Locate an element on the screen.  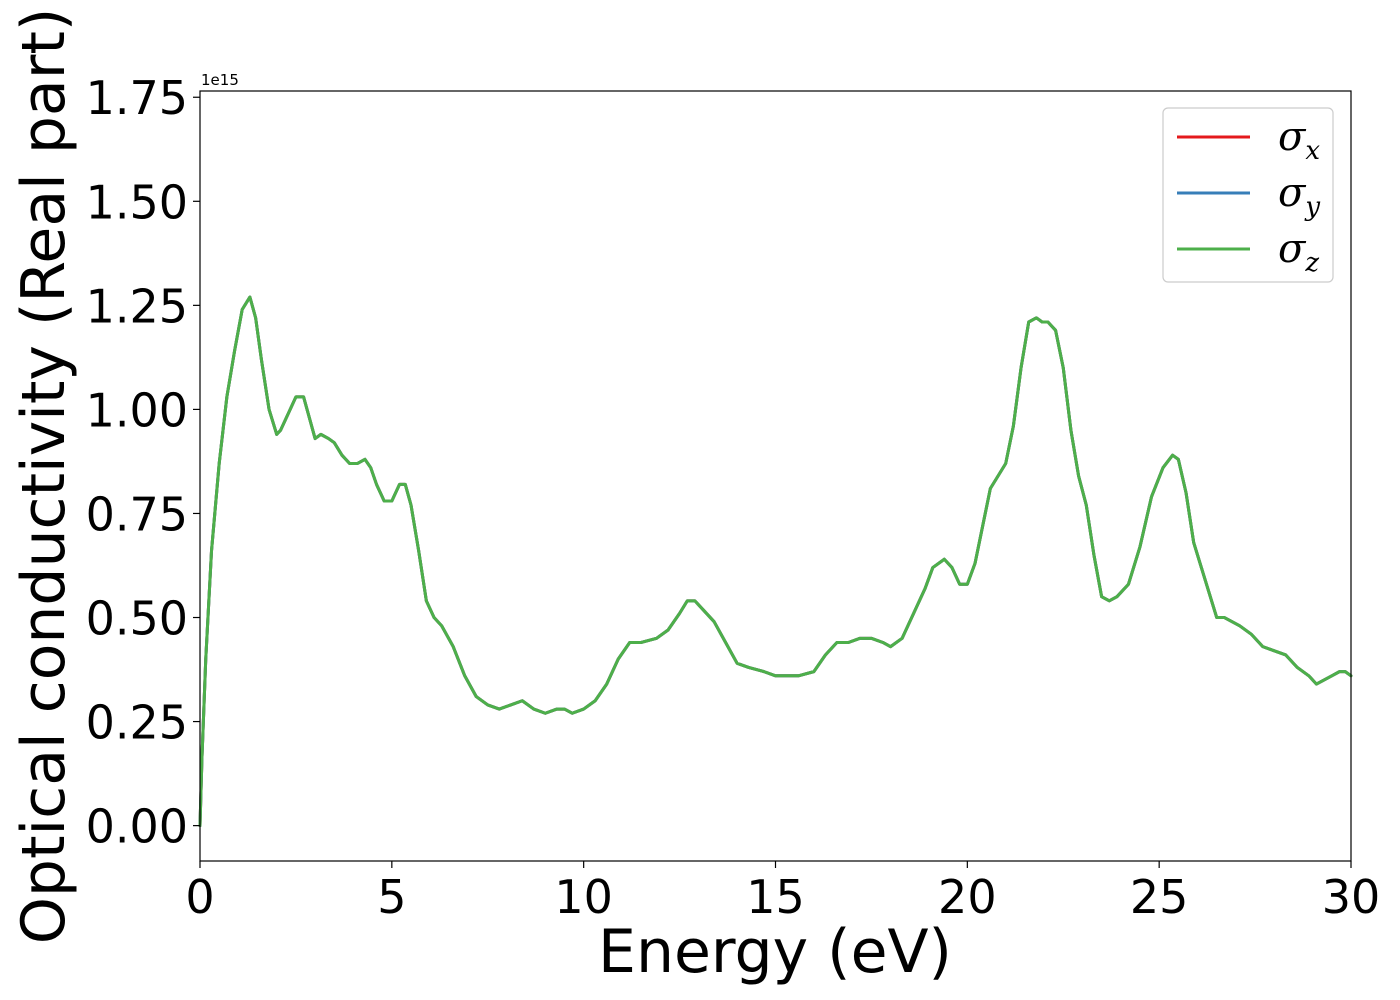
legend-label-y: σy is located at coordinates (1299, 196).